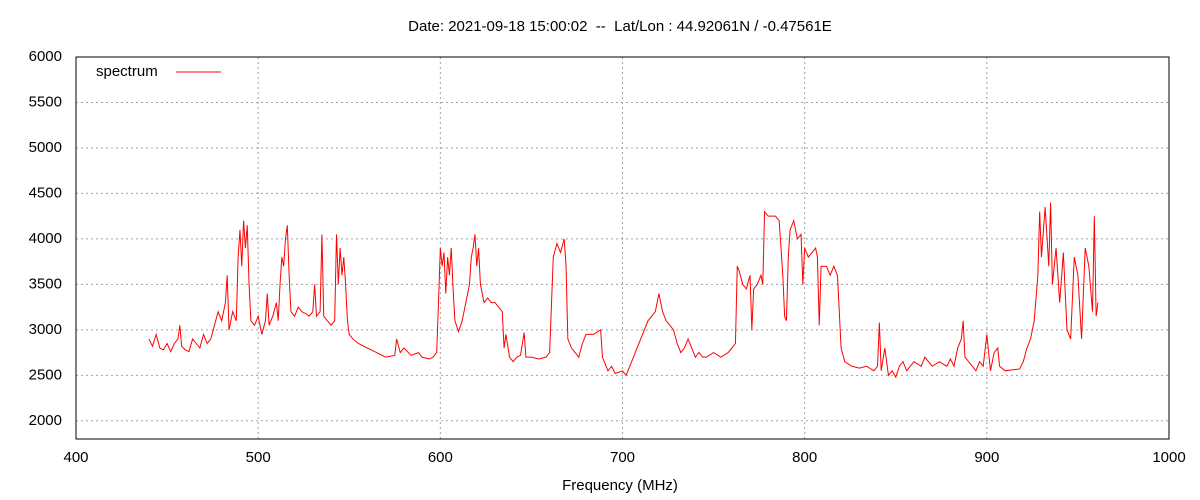  What do you see at coordinates (45, 192) in the screenshot?
I see `y-tick-label: 4500` at bounding box center [45, 192].